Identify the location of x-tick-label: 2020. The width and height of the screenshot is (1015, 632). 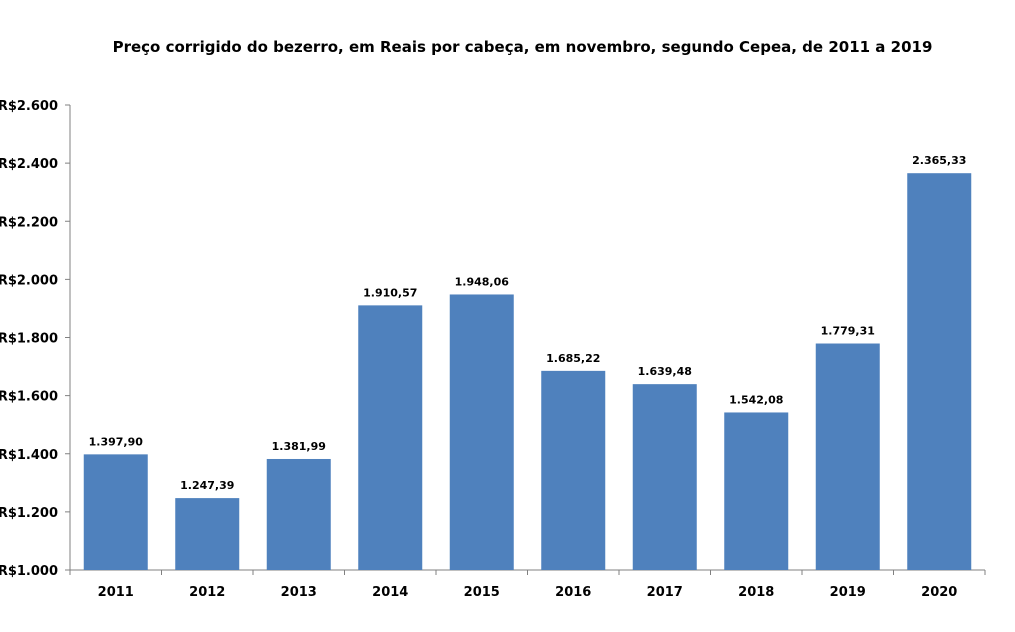
(939, 592).